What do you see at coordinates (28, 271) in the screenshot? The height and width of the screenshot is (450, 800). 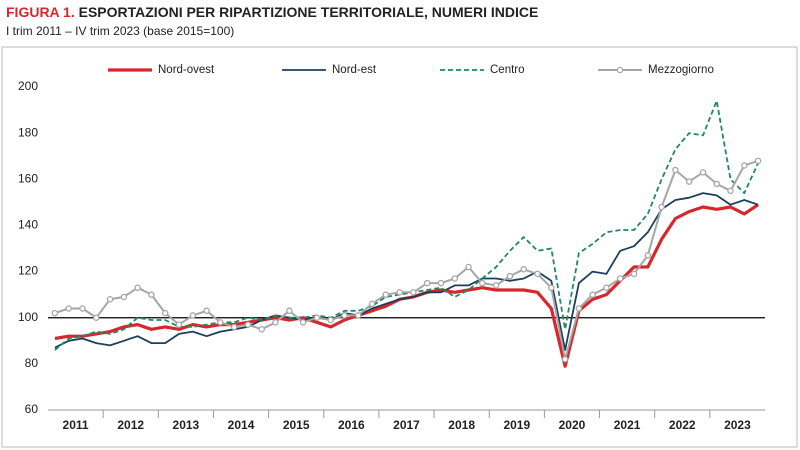 I see `y-tick-label: 120` at bounding box center [28, 271].